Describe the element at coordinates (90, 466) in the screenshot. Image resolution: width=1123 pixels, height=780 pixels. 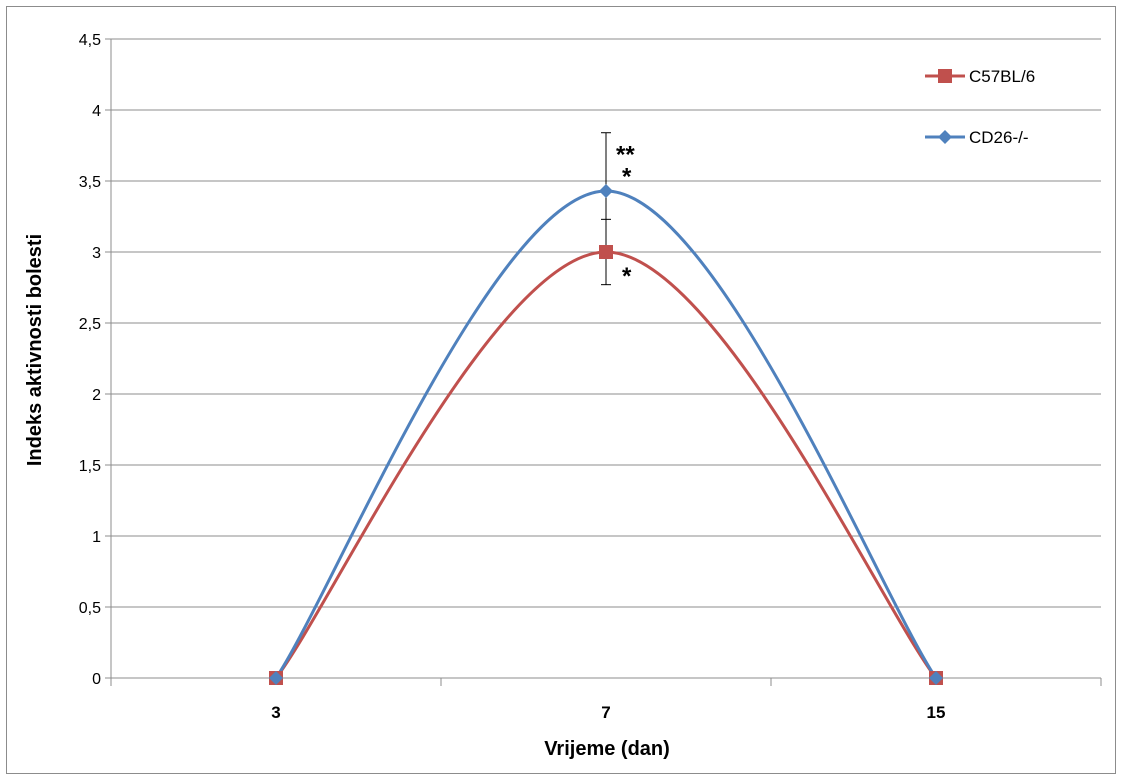
I see `y-tick-label: 1,5` at that location.